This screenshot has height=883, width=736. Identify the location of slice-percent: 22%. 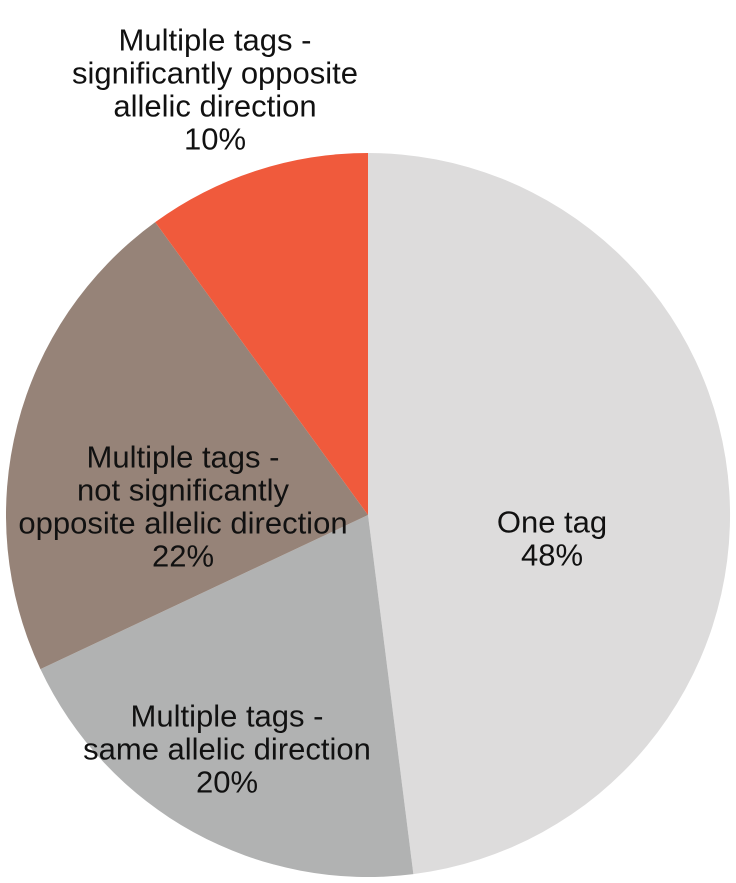
(183, 555).